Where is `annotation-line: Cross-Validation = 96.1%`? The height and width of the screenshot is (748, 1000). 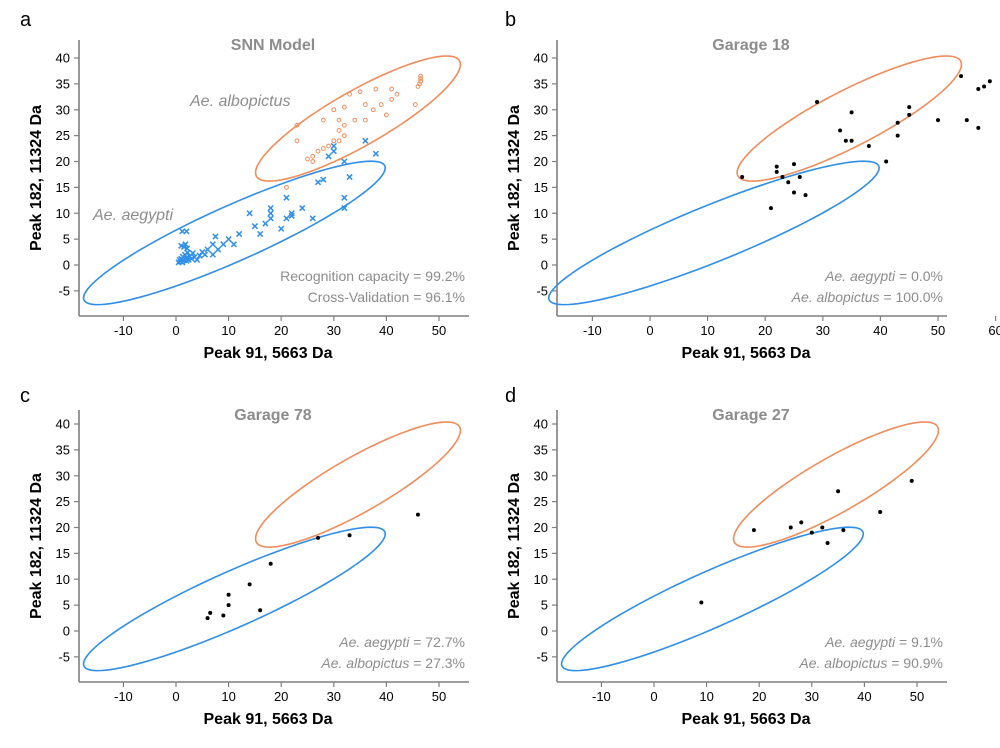
annotation-line: Cross-Validation = 96.1% is located at coordinates (386, 297).